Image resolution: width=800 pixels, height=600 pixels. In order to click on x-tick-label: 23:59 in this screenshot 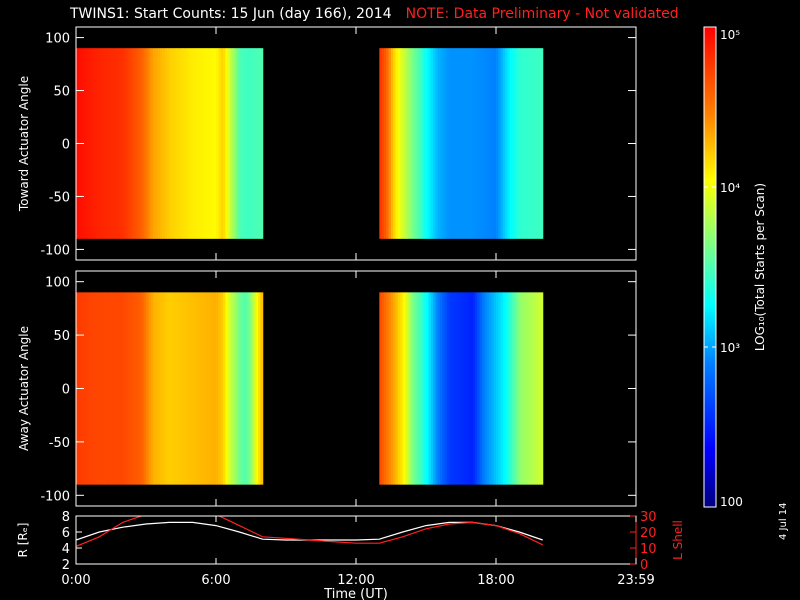, I will do `click(635, 580)`.